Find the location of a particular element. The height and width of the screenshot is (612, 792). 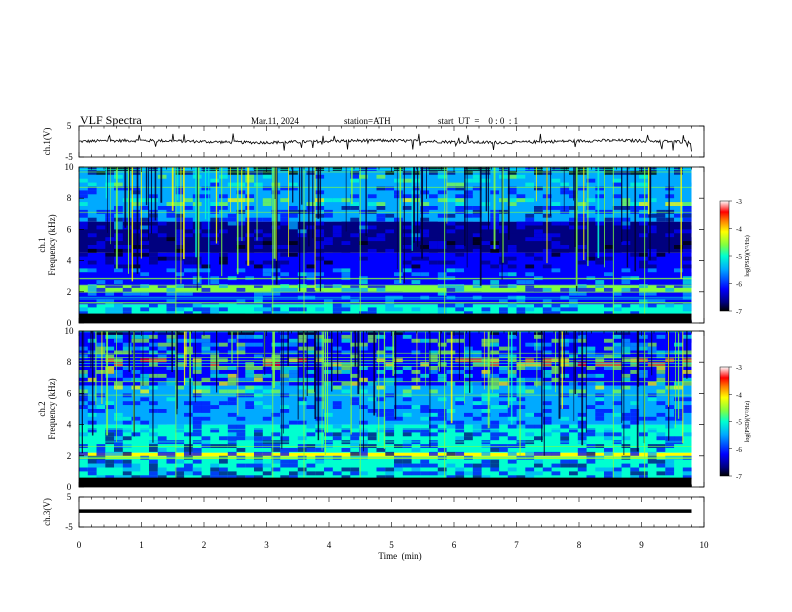

ch2-spectrogram-ylabel: Frequency (kHz) is located at coordinates (52, 408).